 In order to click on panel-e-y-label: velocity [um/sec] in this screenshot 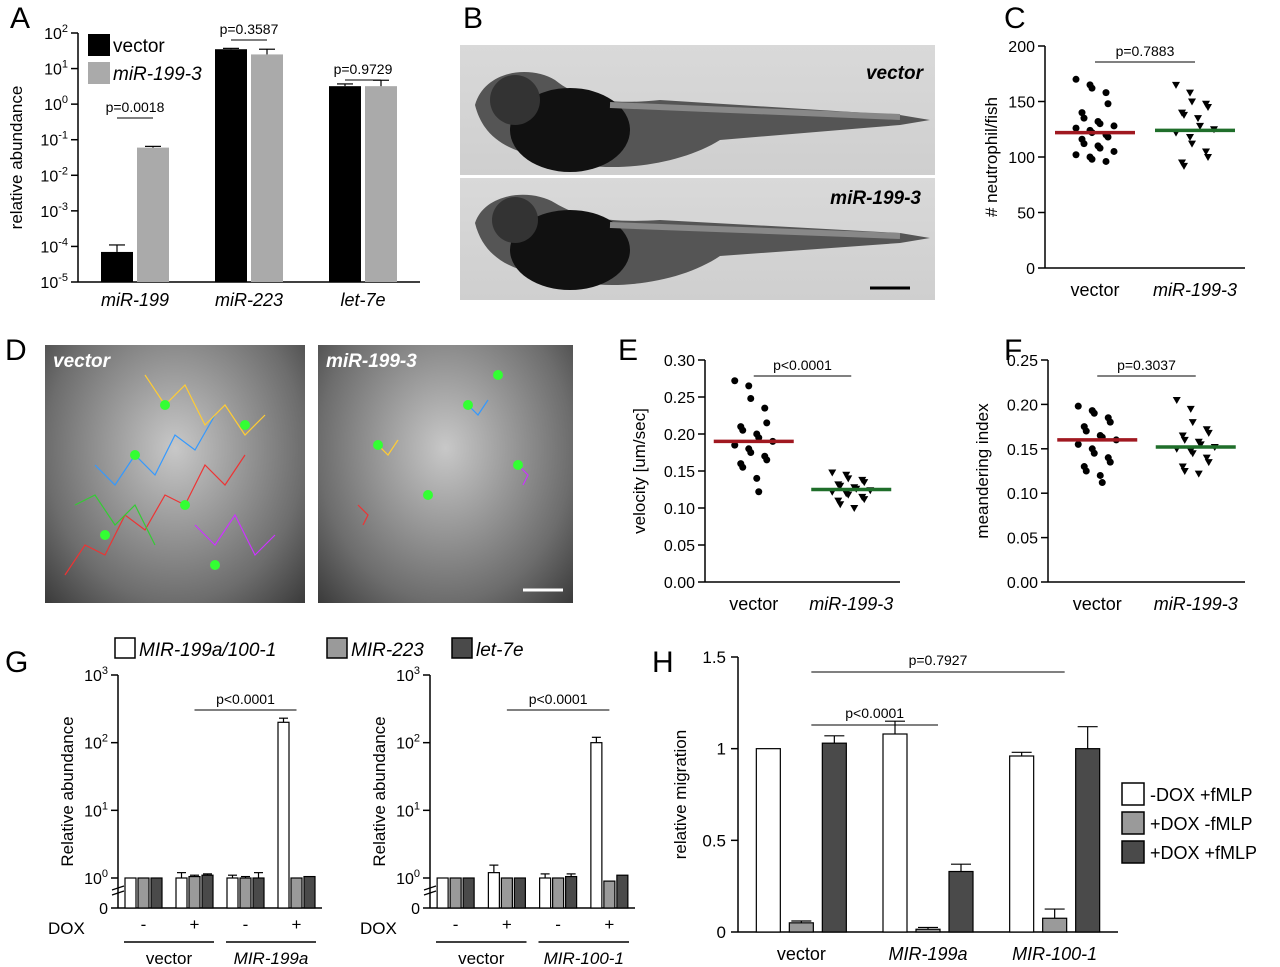, I will do `click(639, 471)`.